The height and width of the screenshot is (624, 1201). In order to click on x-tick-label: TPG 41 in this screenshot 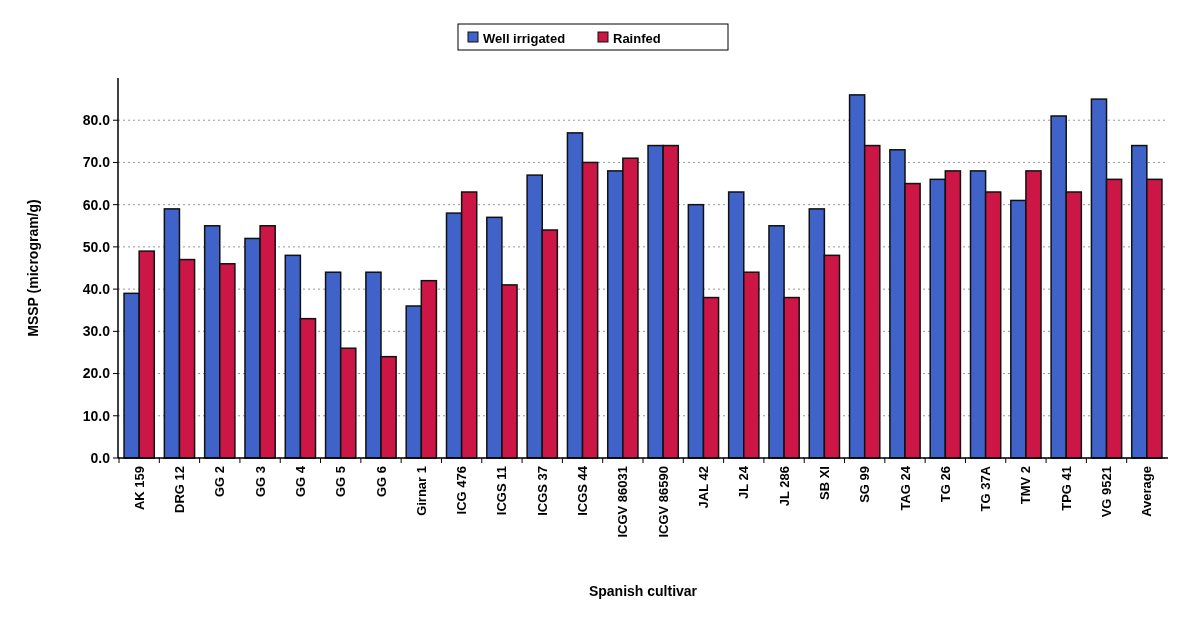, I will do `click(1066, 488)`.